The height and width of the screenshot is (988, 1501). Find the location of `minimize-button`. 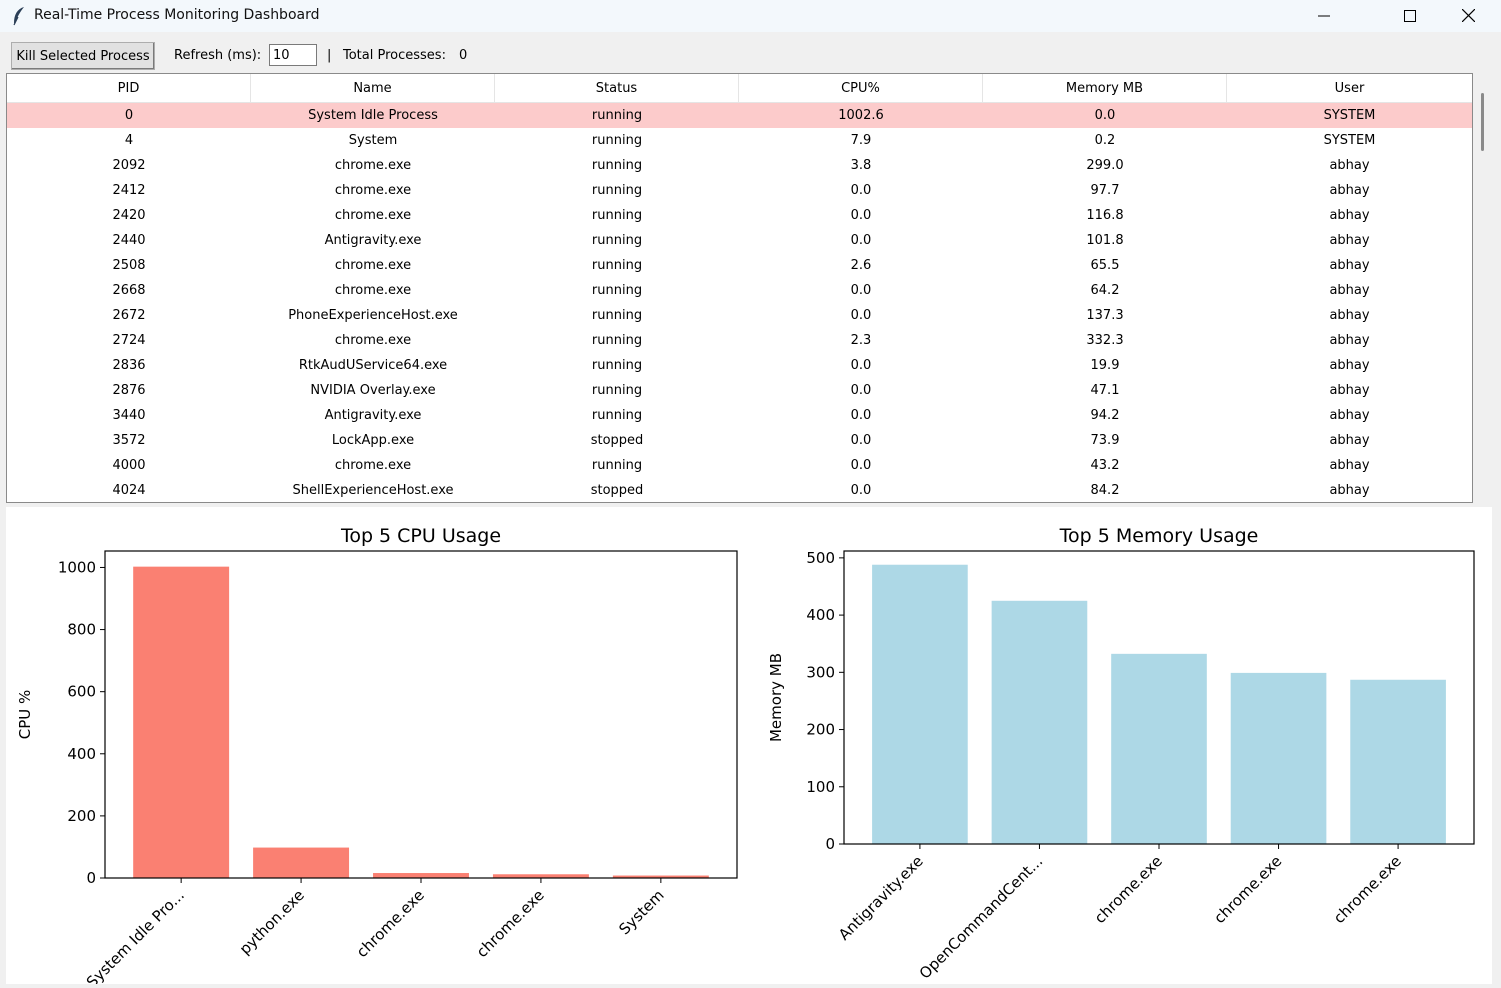

minimize-button is located at coordinates (1324, 16).